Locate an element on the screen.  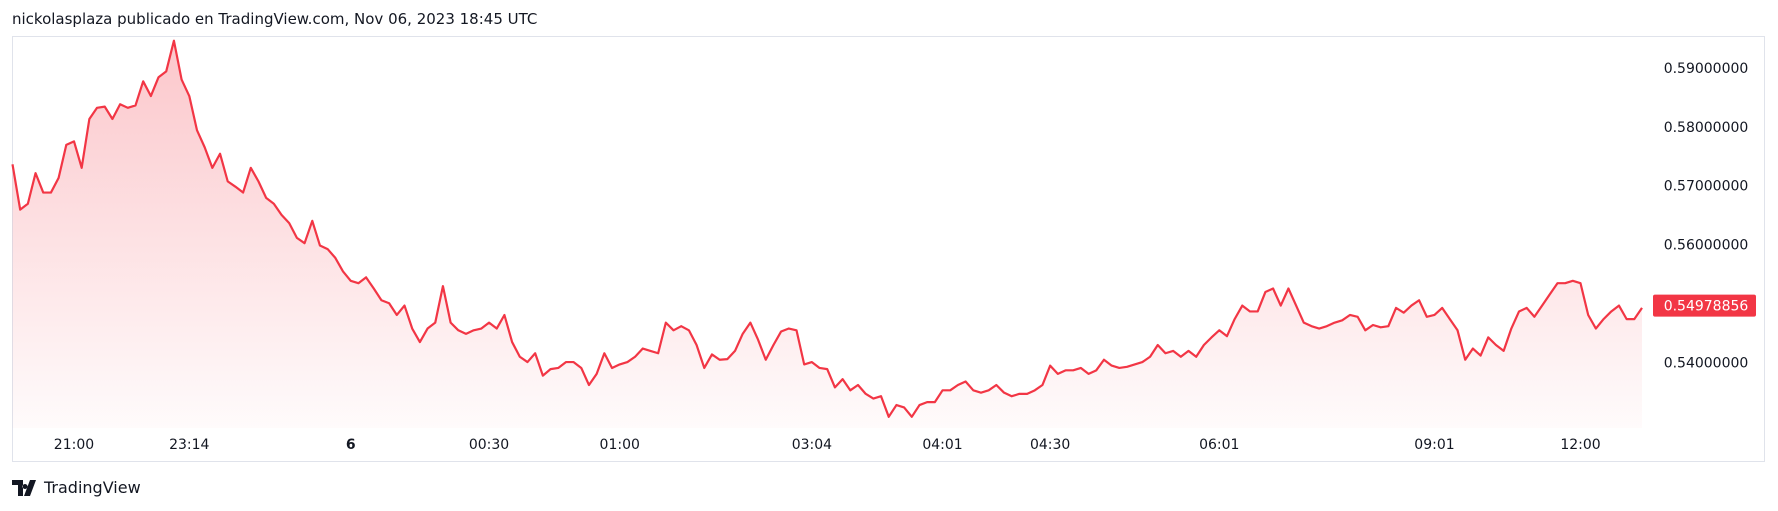
footer: TradingView is located at coordinates (76, 487).